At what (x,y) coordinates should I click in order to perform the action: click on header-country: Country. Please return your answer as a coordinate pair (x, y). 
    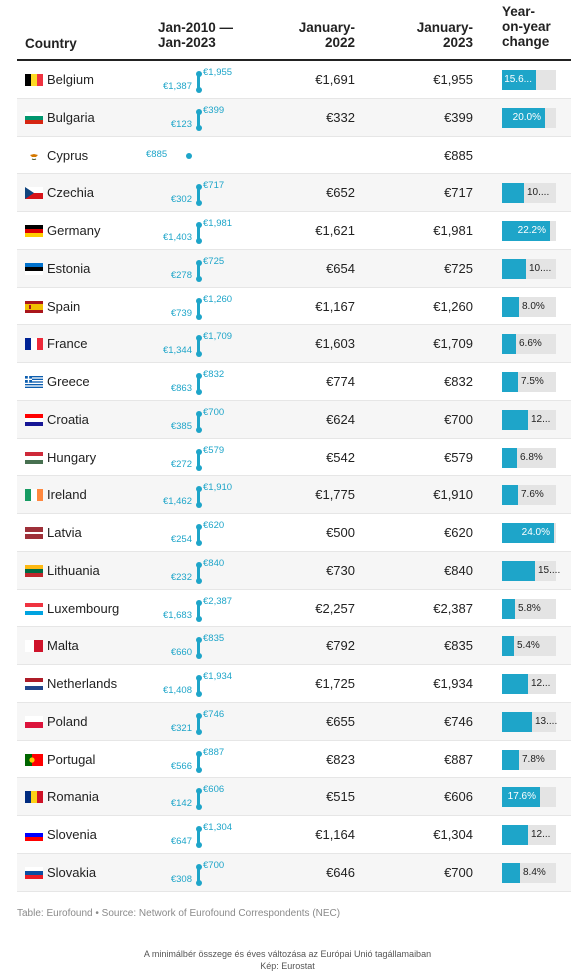
    Looking at the image, I should click on (51, 43).